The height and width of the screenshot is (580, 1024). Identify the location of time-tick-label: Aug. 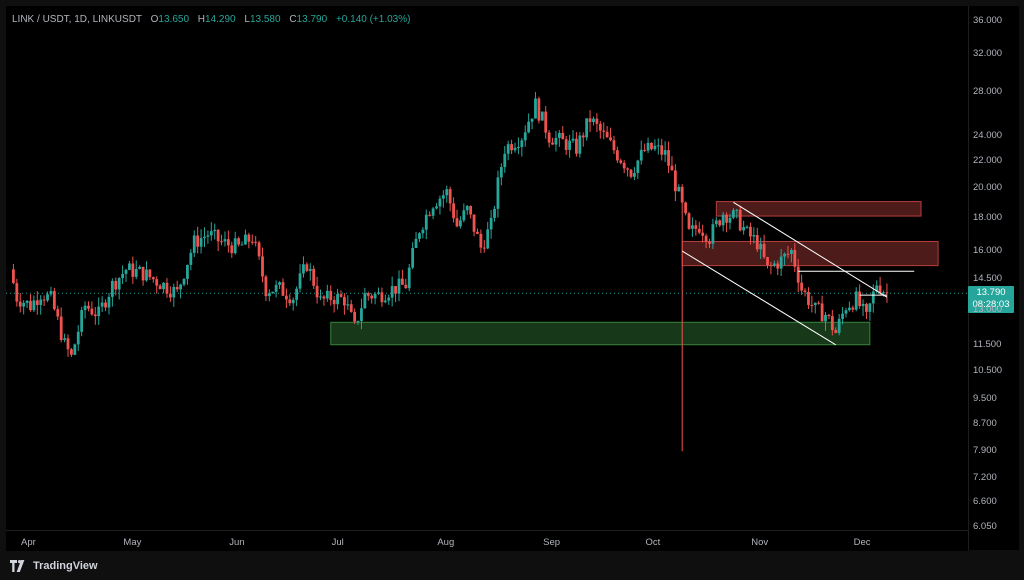
(446, 542).